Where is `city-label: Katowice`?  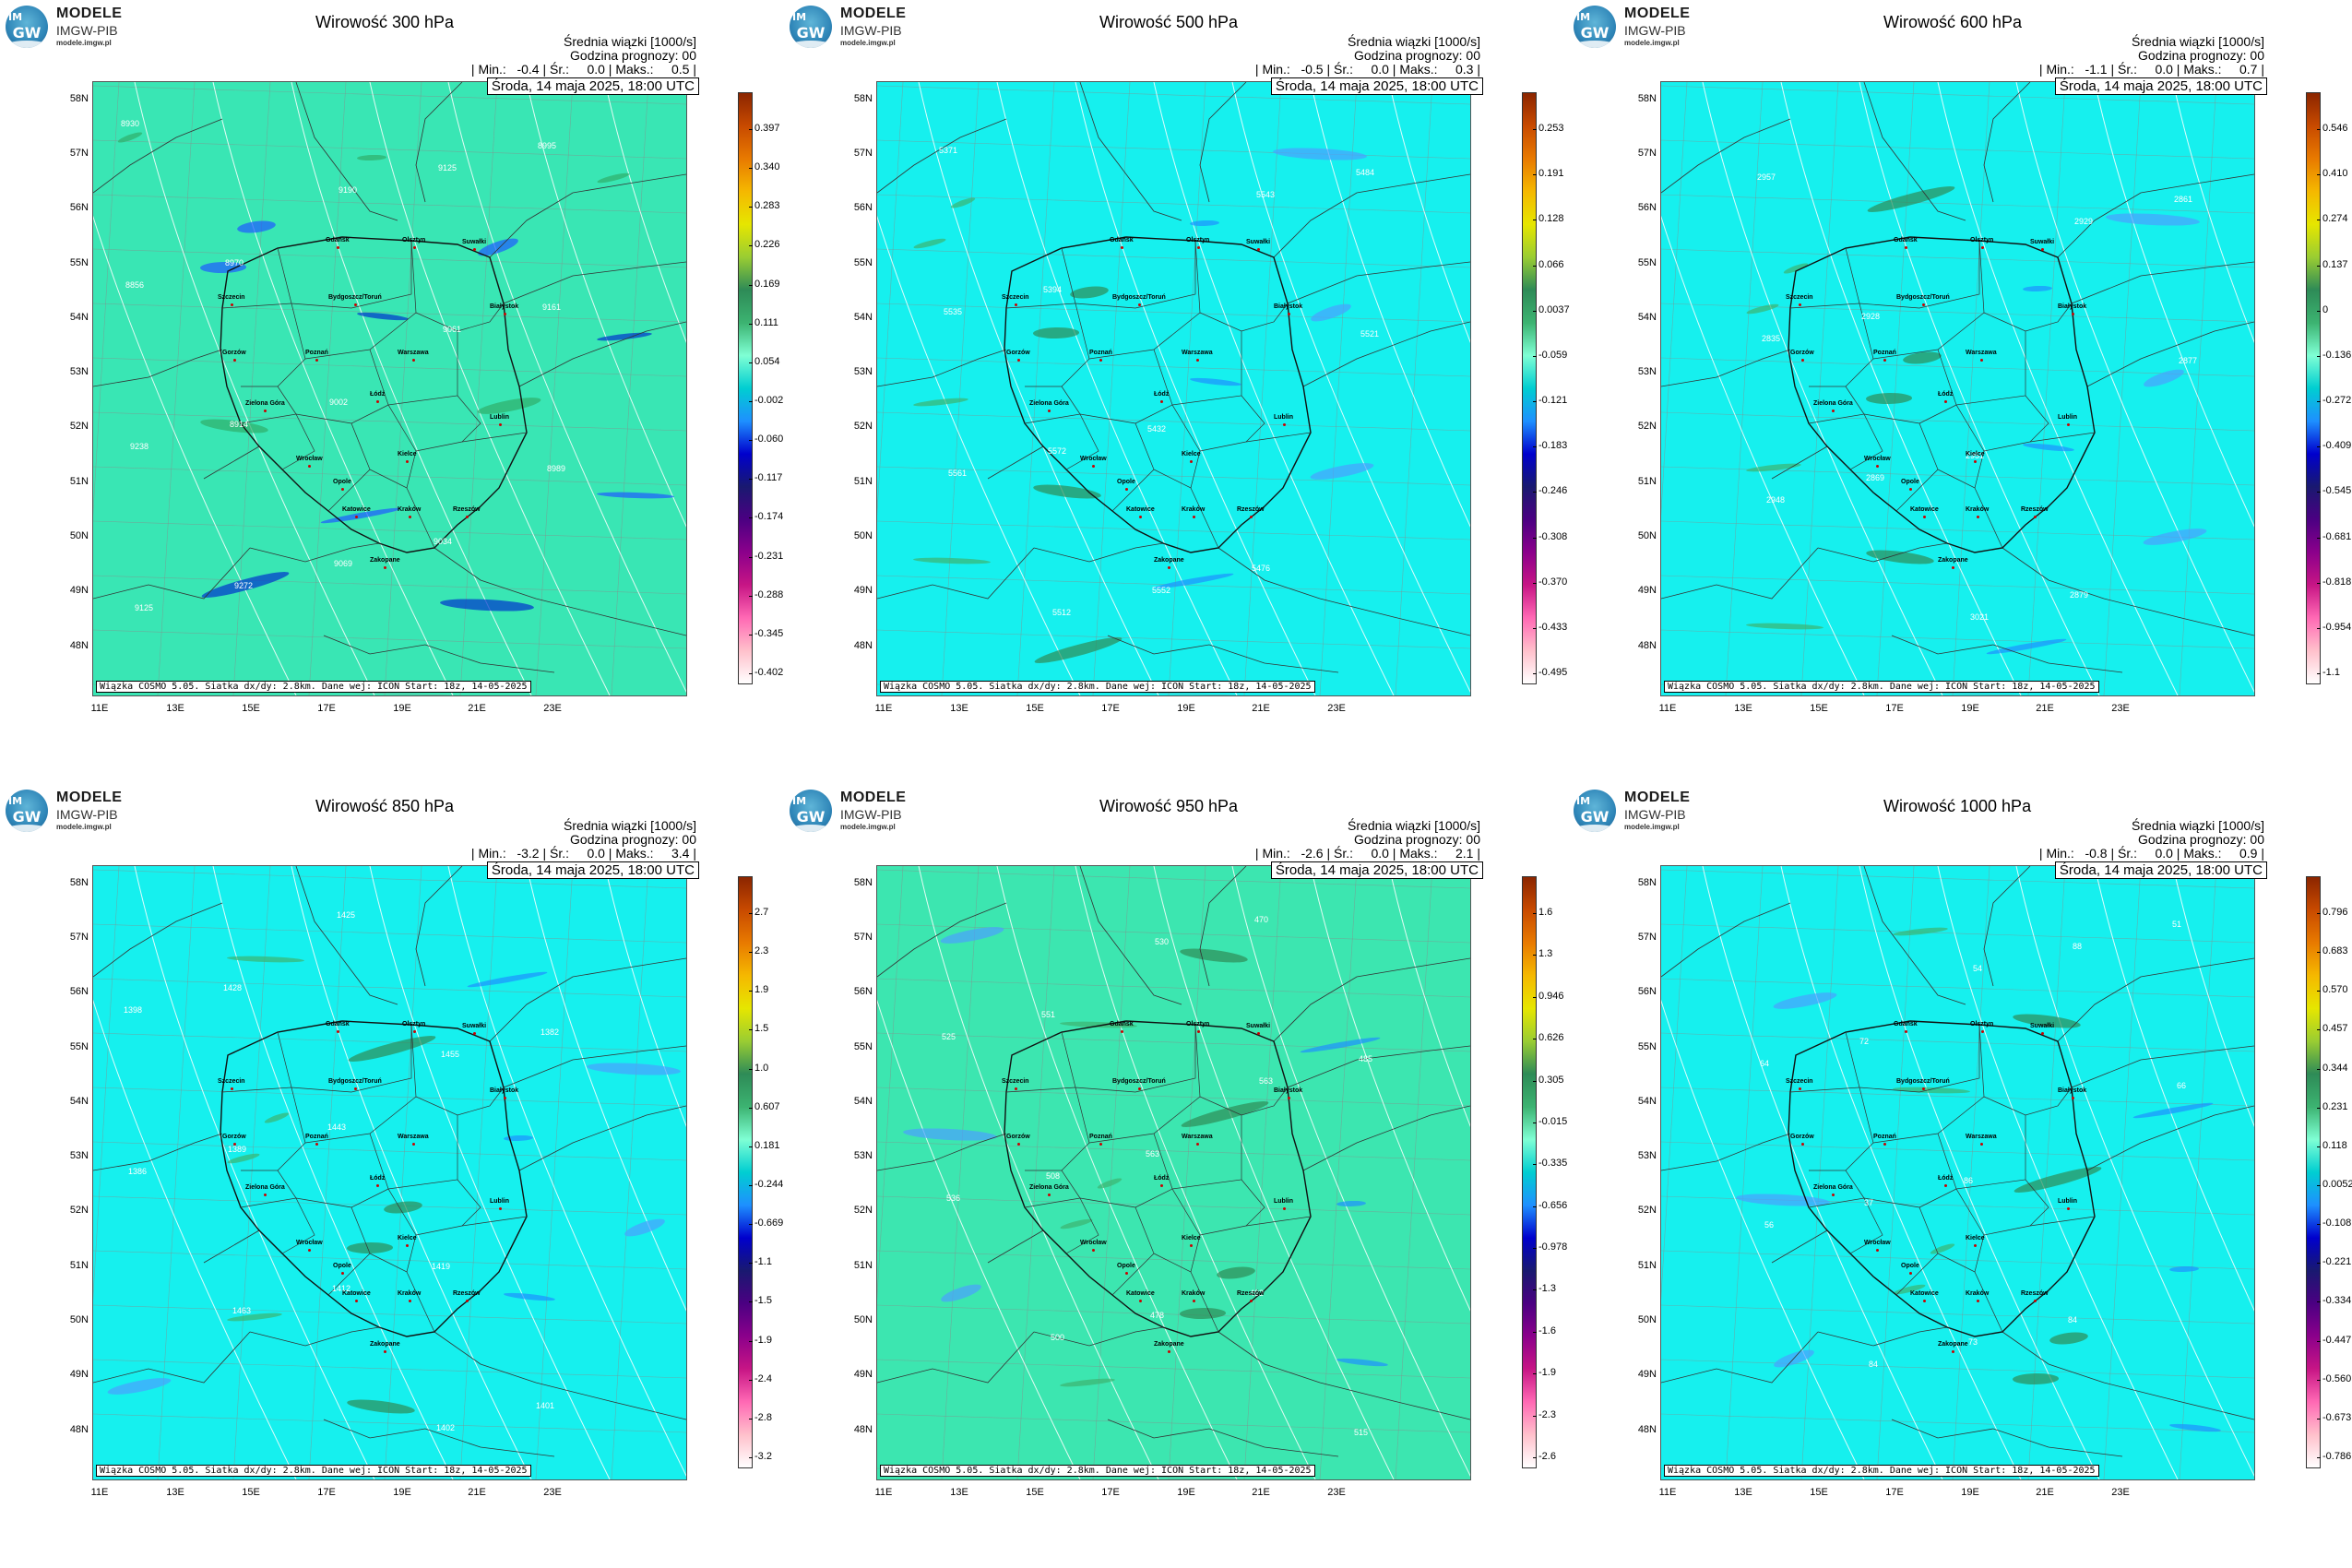 city-label: Katowice is located at coordinates (1140, 512).